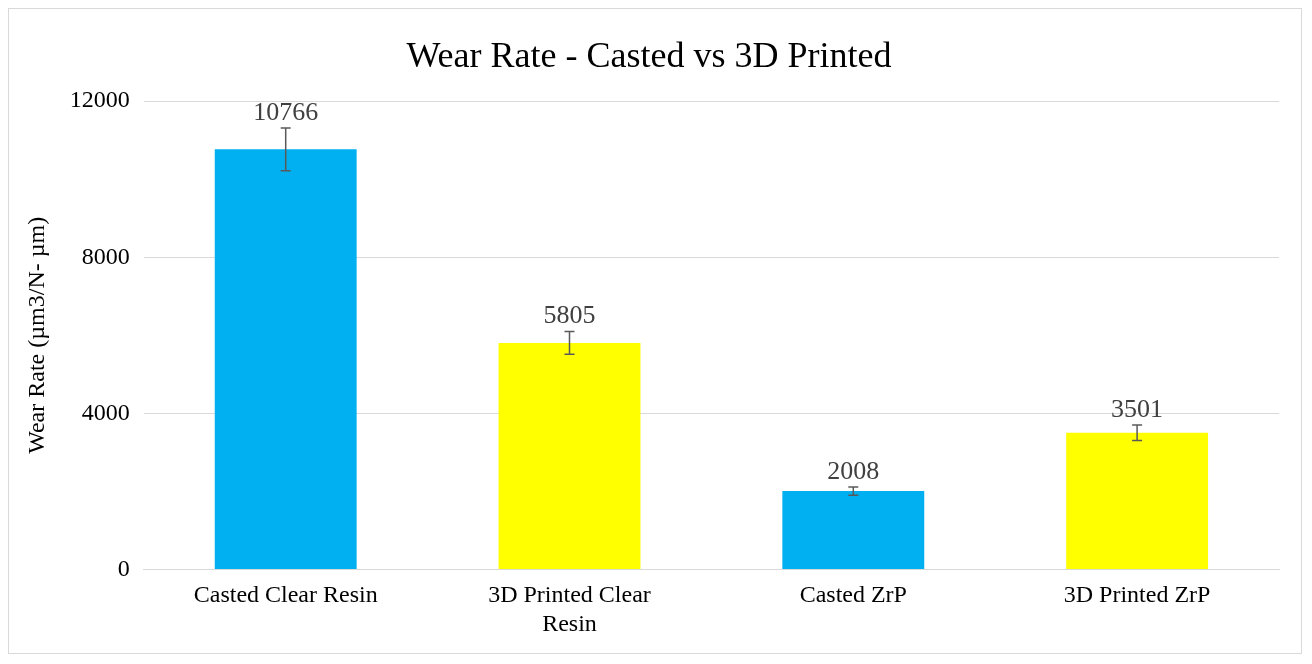 Image resolution: width=1312 pixels, height=664 pixels. I want to click on data-label: 2008, so click(853, 470).